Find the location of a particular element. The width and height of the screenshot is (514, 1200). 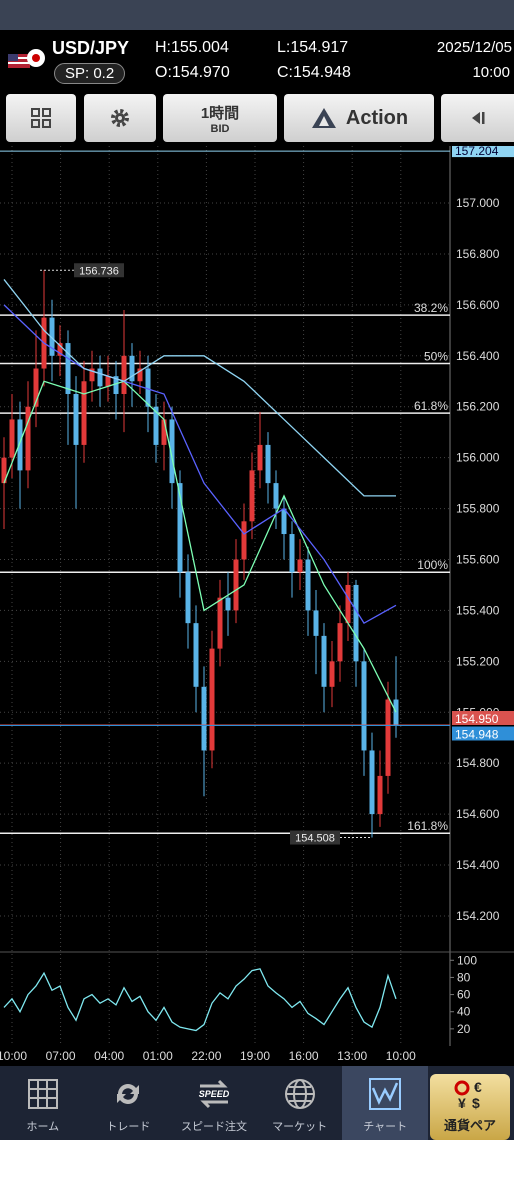

action-button: Action is located at coordinates (359, 118).